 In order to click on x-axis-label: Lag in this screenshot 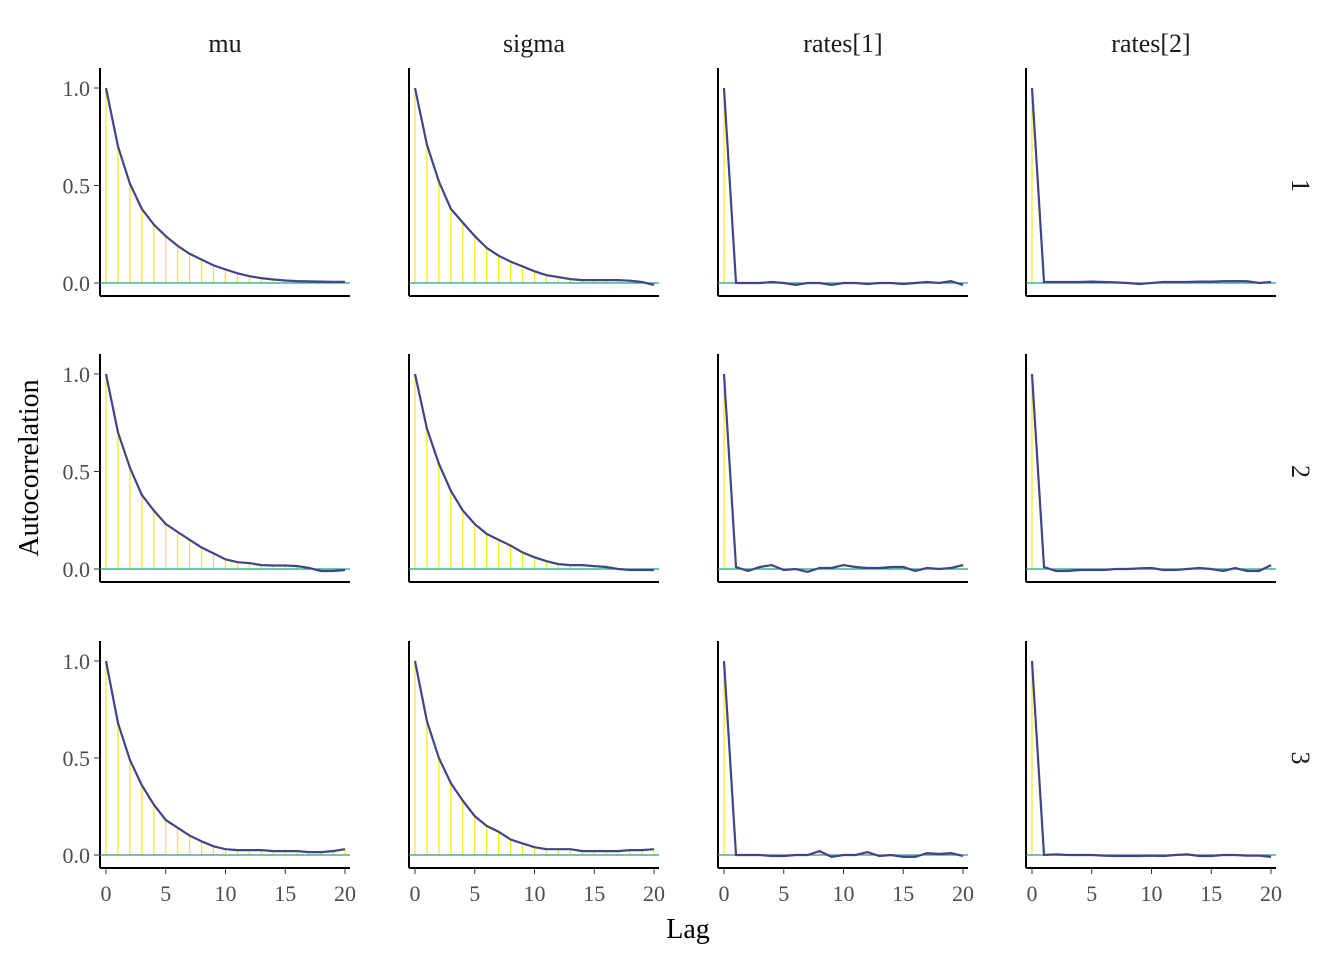, I will do `click(688, 929)`.